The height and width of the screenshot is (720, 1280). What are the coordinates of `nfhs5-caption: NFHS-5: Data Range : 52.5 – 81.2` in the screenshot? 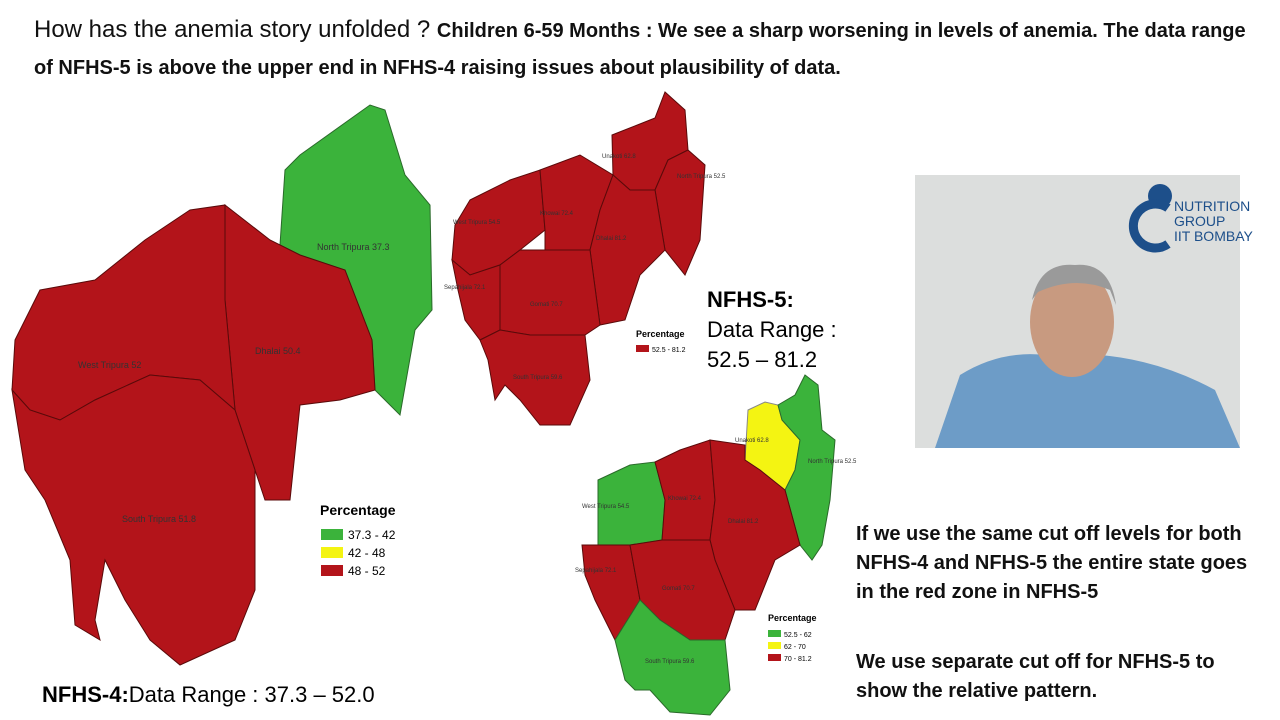 It's located at (772, 330).